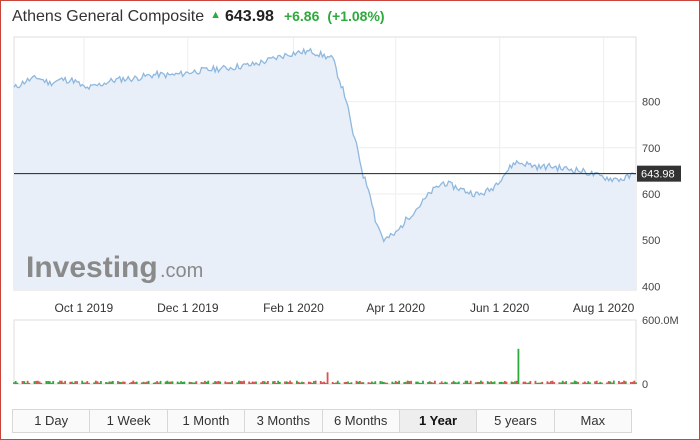  I want to click on last-price-label: 643.98, so click(658, 175).